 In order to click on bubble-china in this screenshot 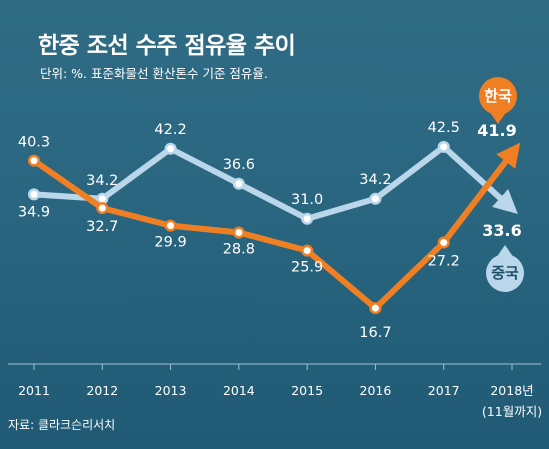, I will do `click(505, 273)`.